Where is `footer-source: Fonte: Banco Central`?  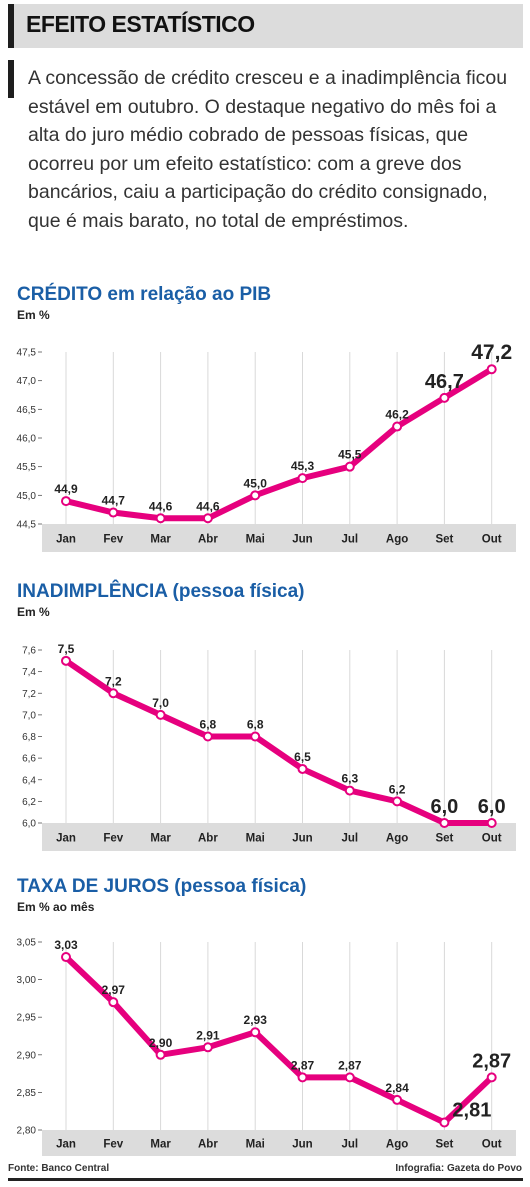 footer-source: Fonte: Banco Central is located at coordinates (59, 1168).